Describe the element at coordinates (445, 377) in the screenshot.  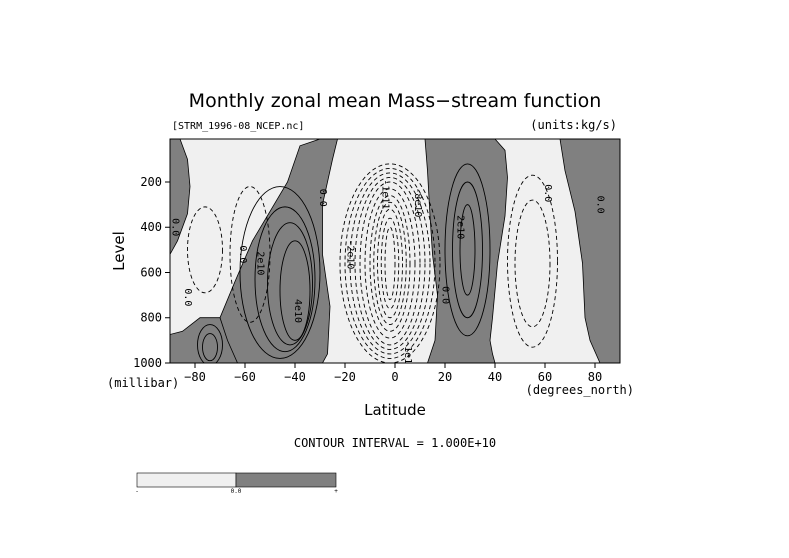
I see `x-tick-label: 20` at that location.